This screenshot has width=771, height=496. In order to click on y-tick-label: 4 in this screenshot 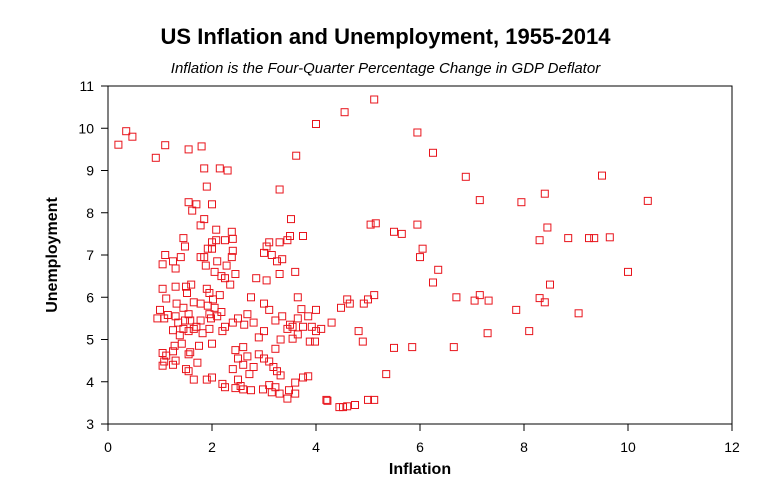, I will do `click(90, 382)`.